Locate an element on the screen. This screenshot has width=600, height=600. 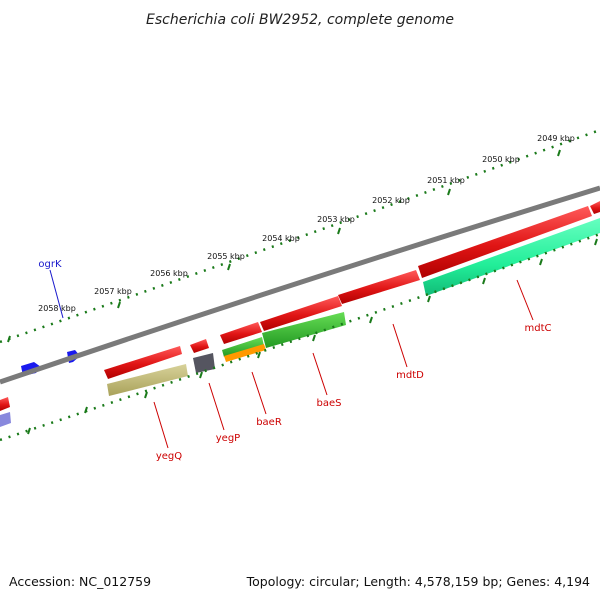
accession-text: Accession: NC_012759 is located at coordinates (80, 581).